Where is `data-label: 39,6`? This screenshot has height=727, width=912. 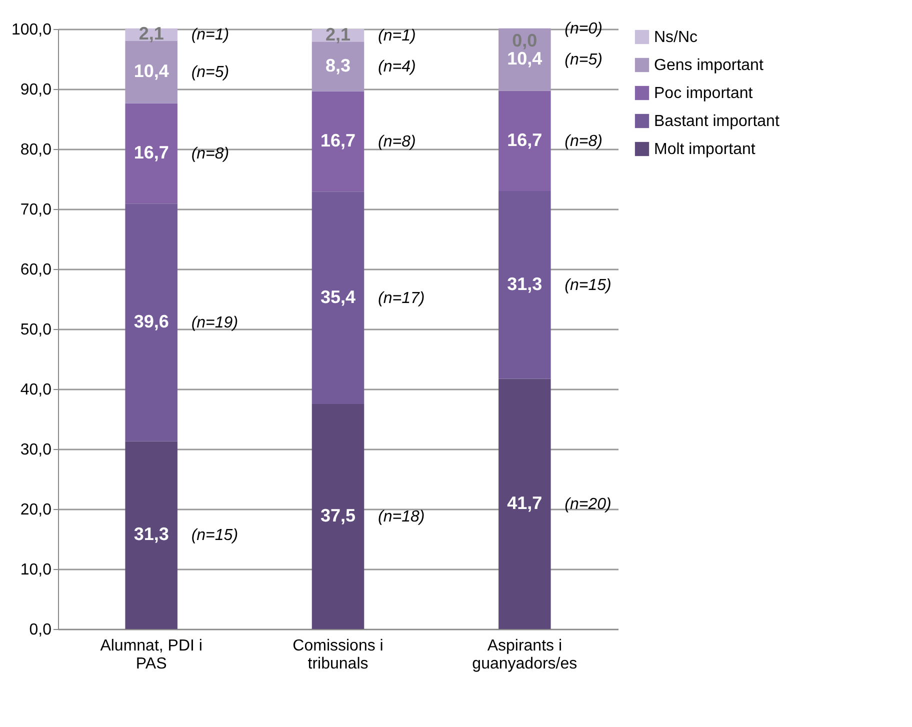 data-label: 39,6 is located at coordinates (151, 321).